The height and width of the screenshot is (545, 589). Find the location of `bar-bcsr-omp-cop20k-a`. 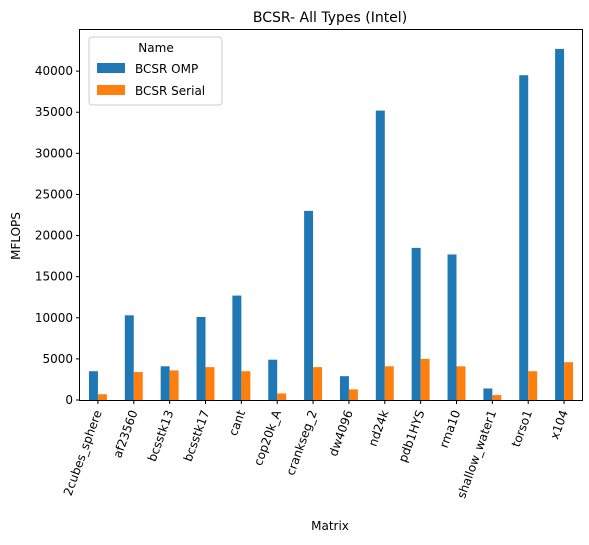

bar-bcsr-omp-cop20k-a is located at coordinates (273, 379).